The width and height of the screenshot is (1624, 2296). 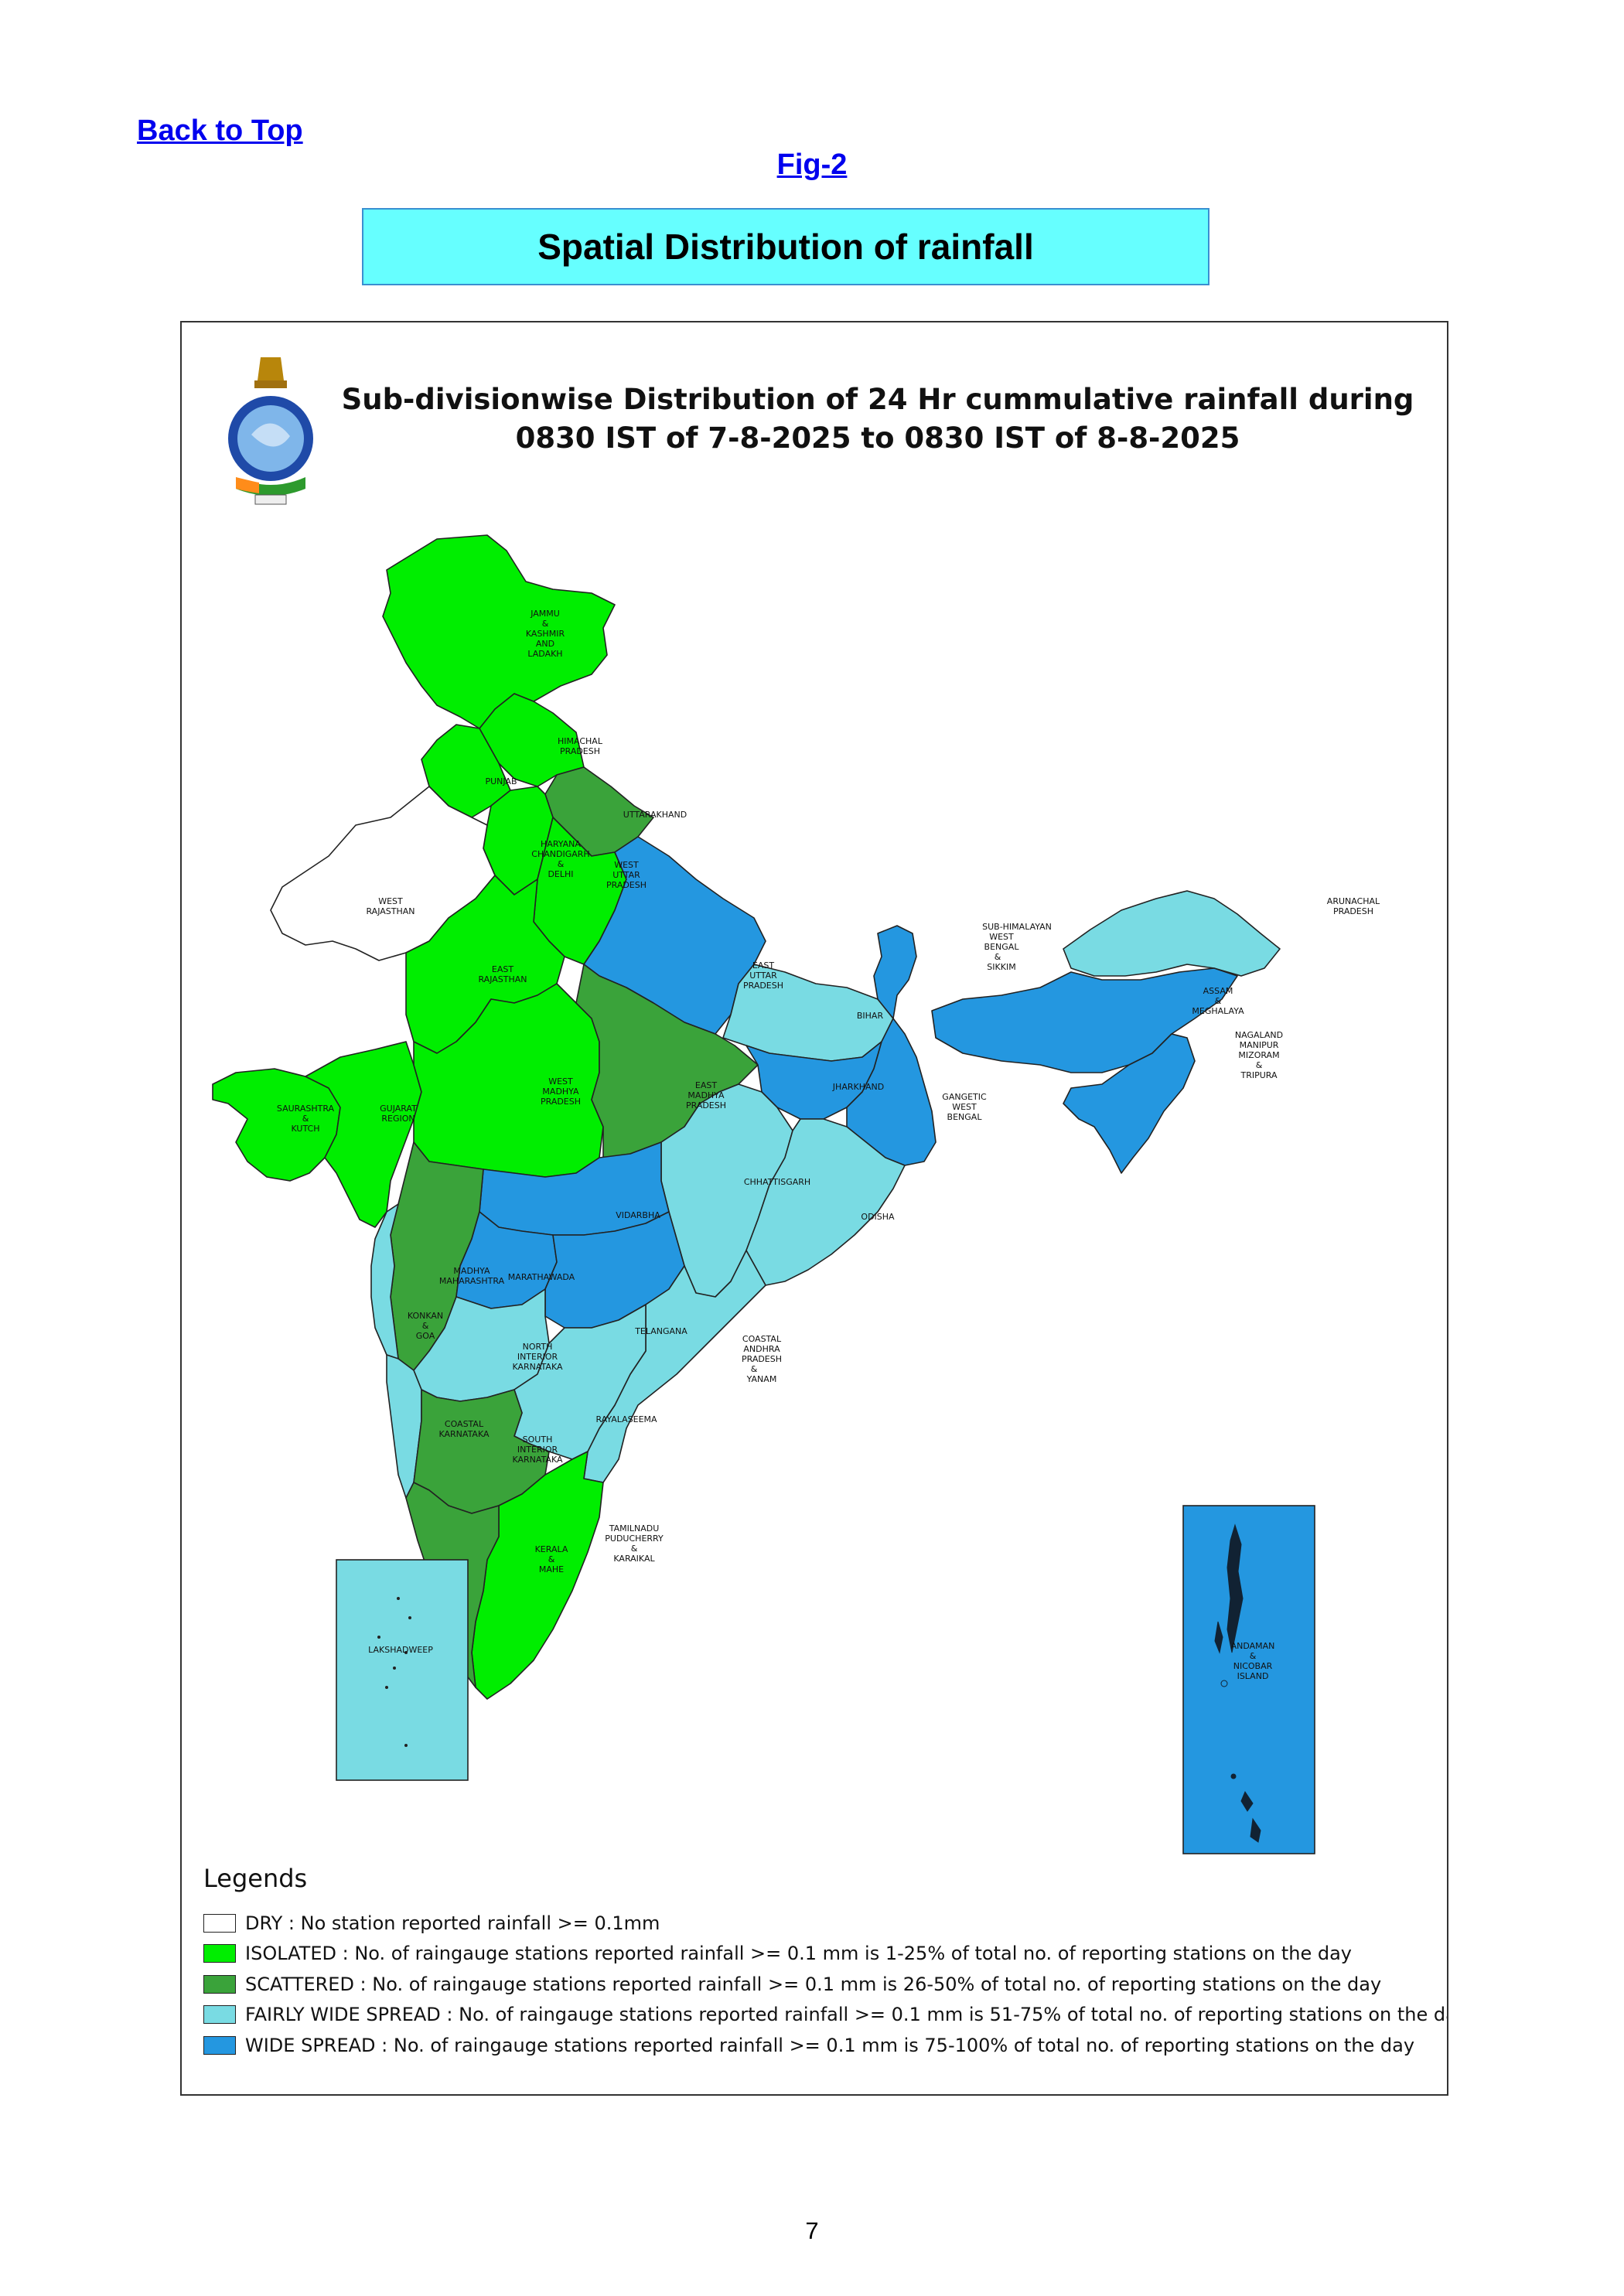 I want to click on svg-text: ANDHRA, so click(x=761, y=1349).